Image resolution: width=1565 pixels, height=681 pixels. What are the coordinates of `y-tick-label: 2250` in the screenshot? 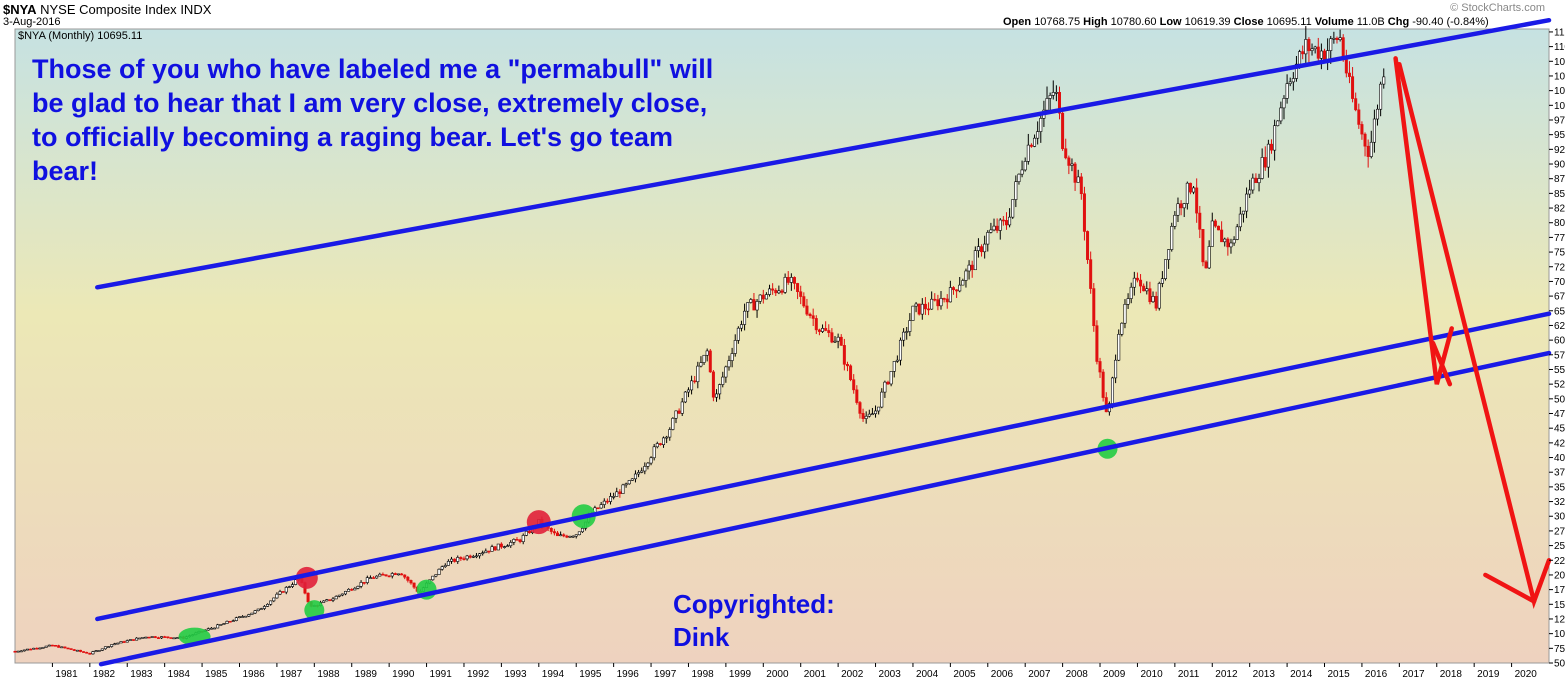 It's located at (1559, 561).